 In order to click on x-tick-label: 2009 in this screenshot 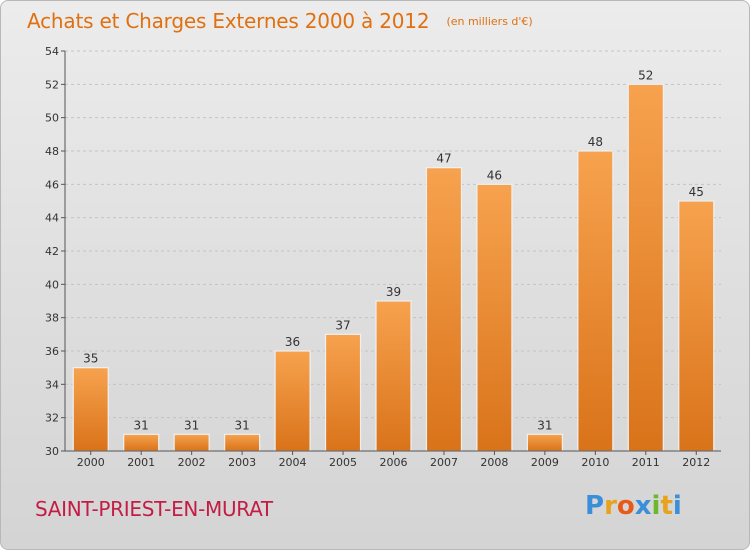, I will do `click(545, 462)`.